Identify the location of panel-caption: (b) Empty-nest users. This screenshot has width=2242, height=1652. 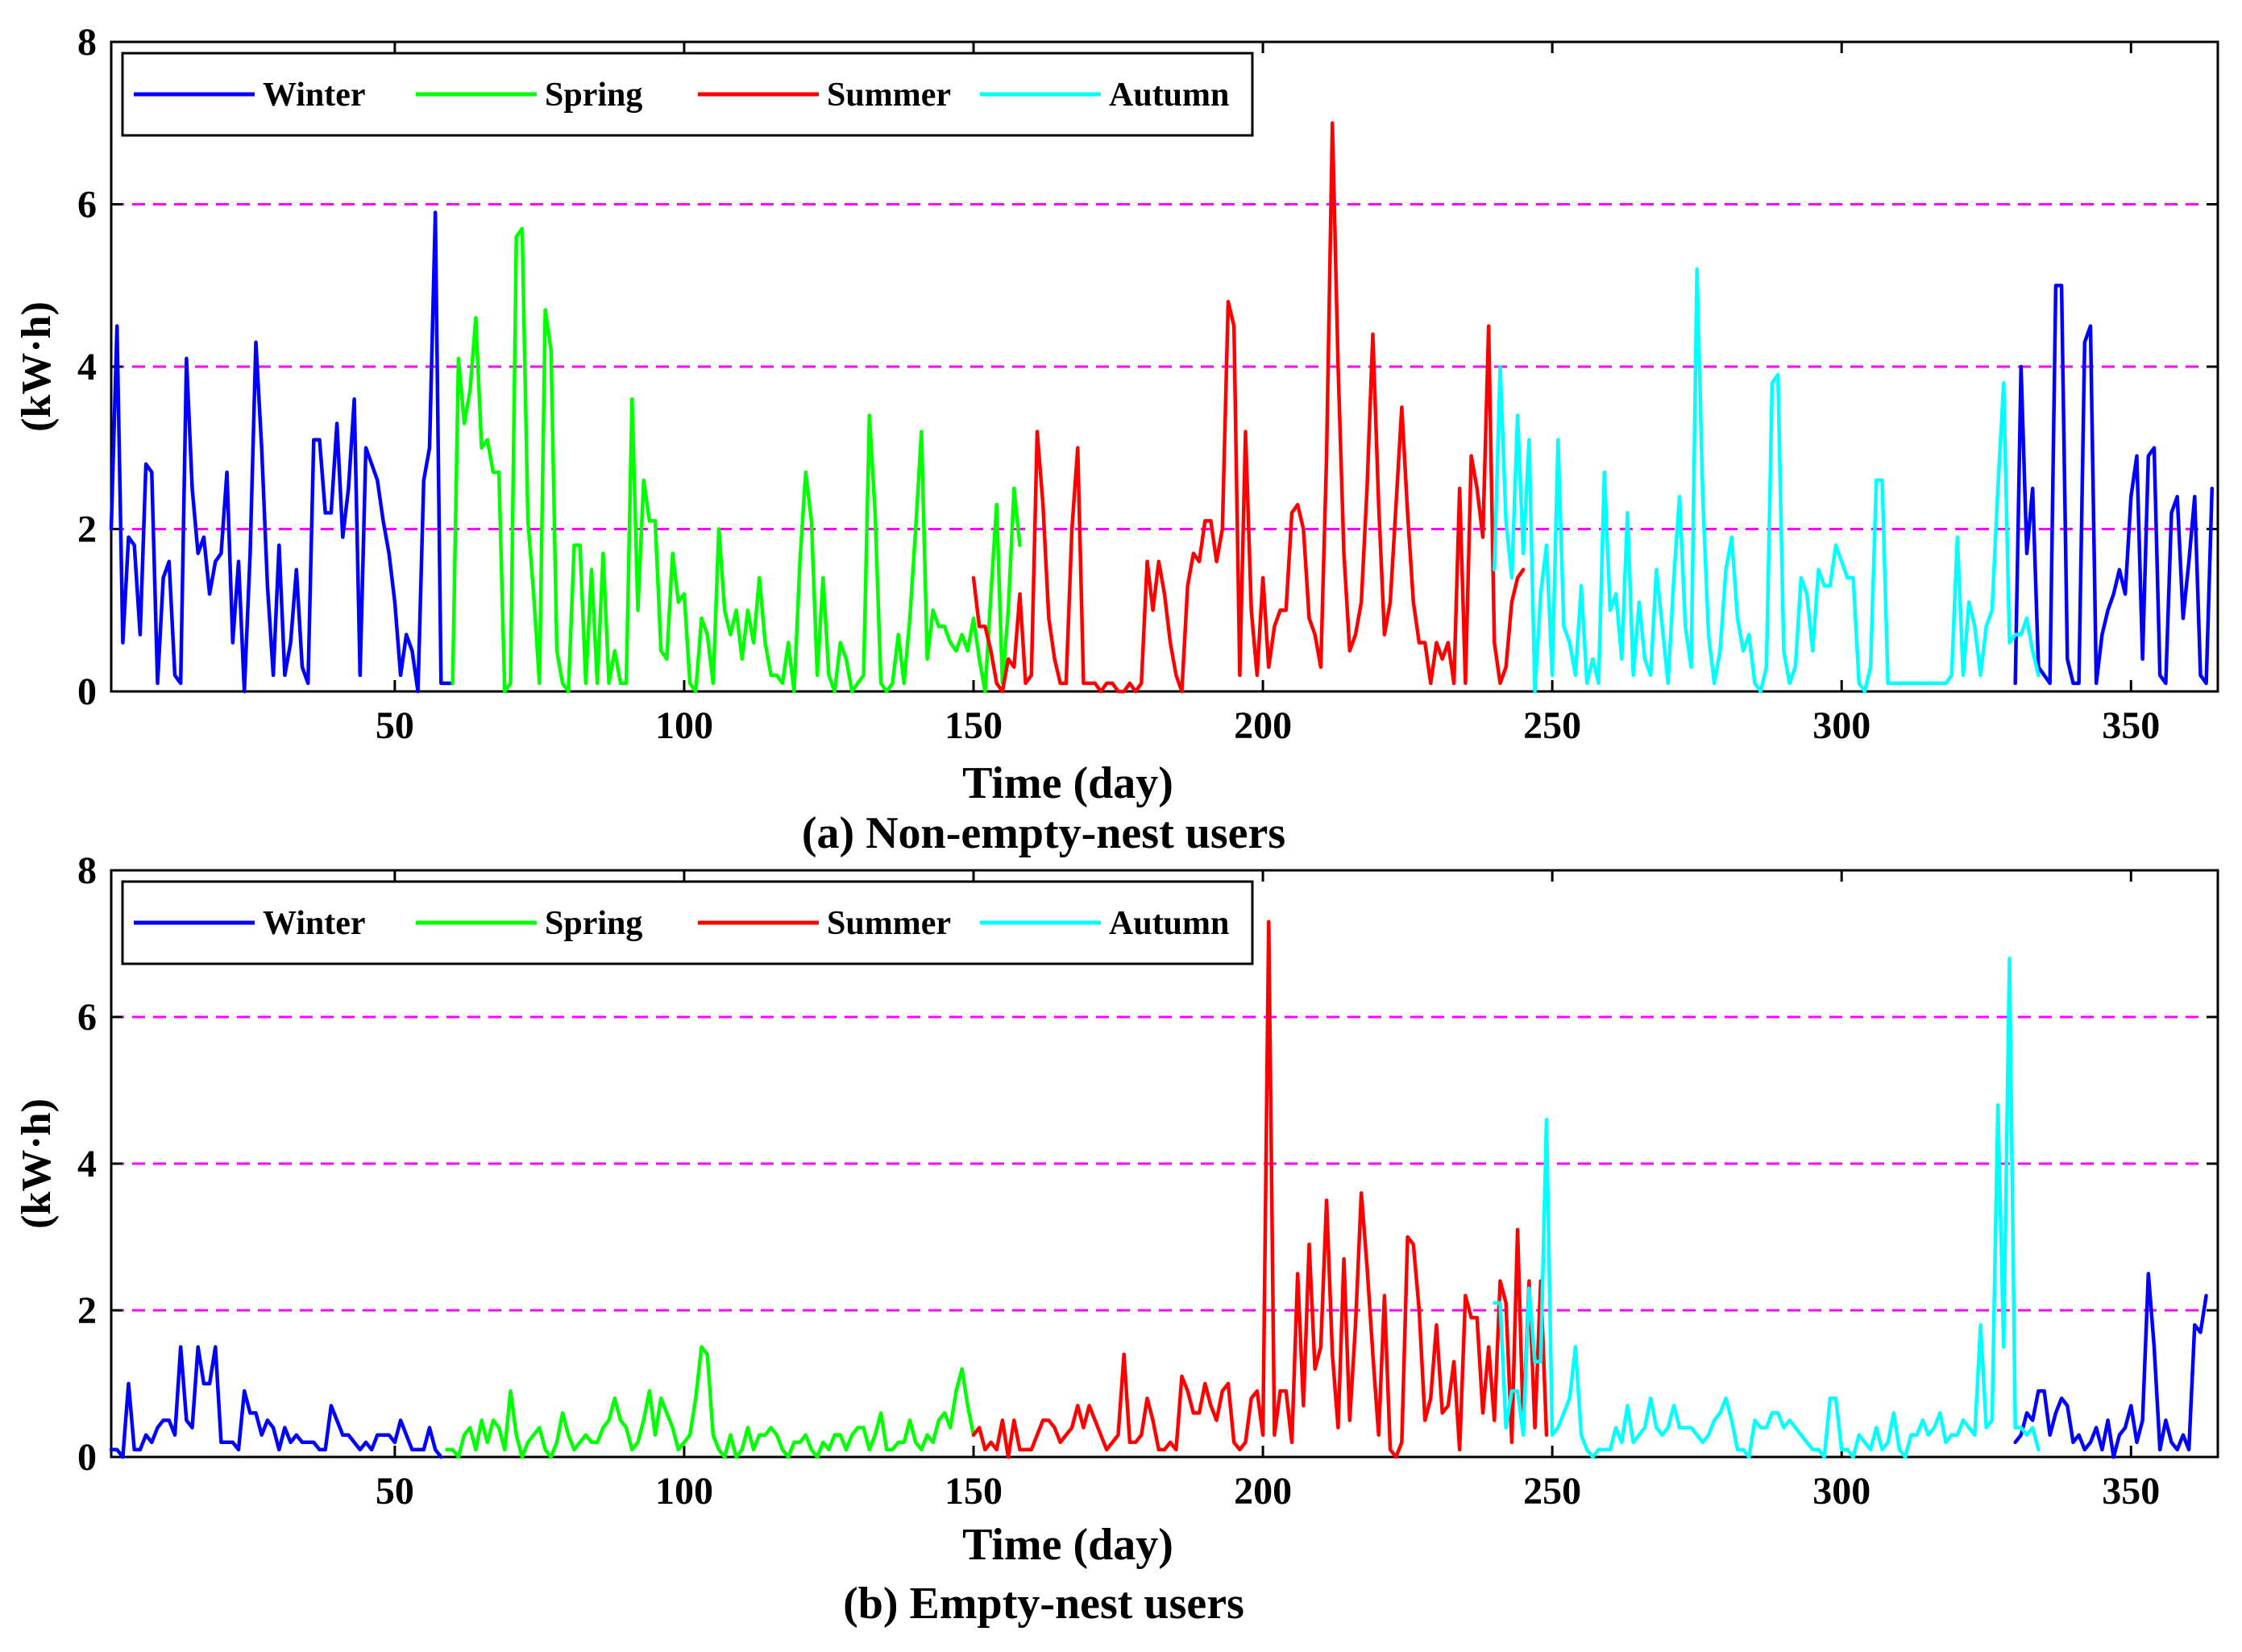
(1043, 1604).